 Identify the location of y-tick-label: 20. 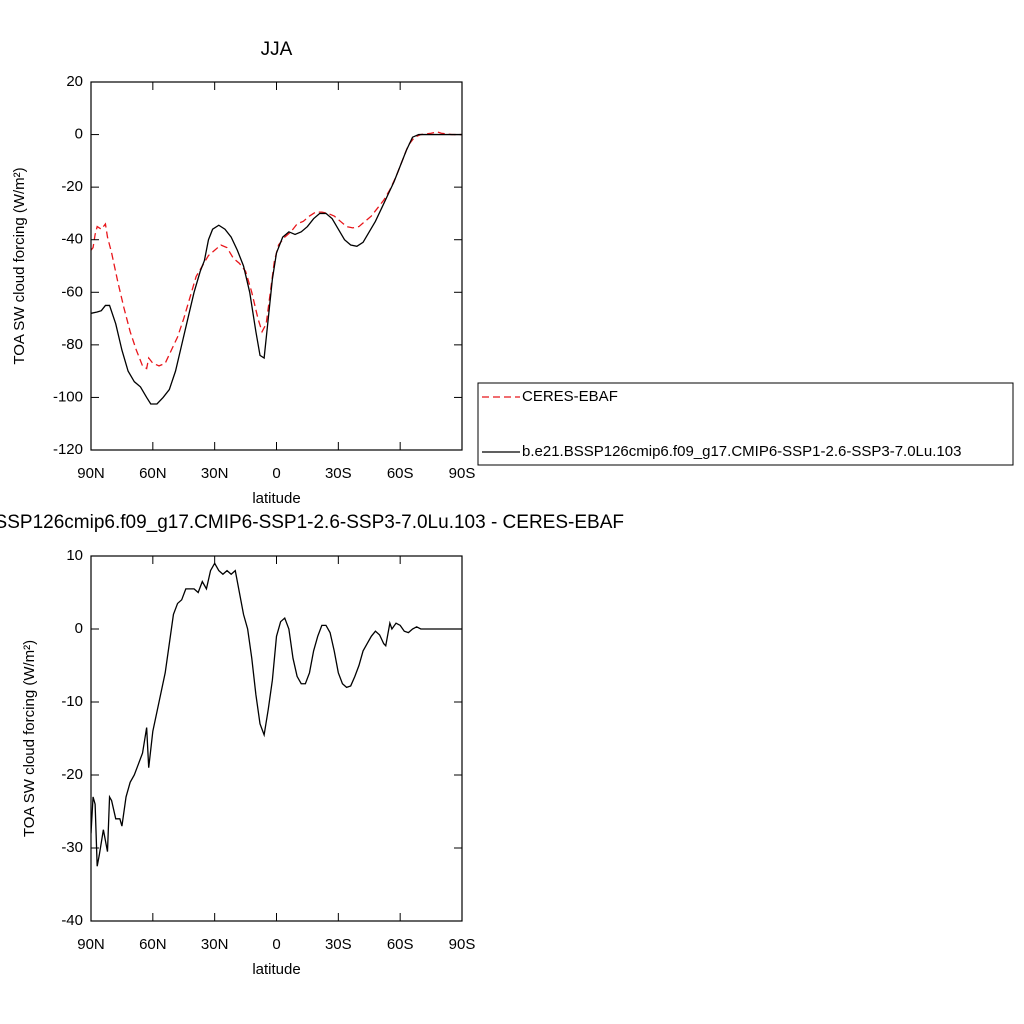
(74, 81).